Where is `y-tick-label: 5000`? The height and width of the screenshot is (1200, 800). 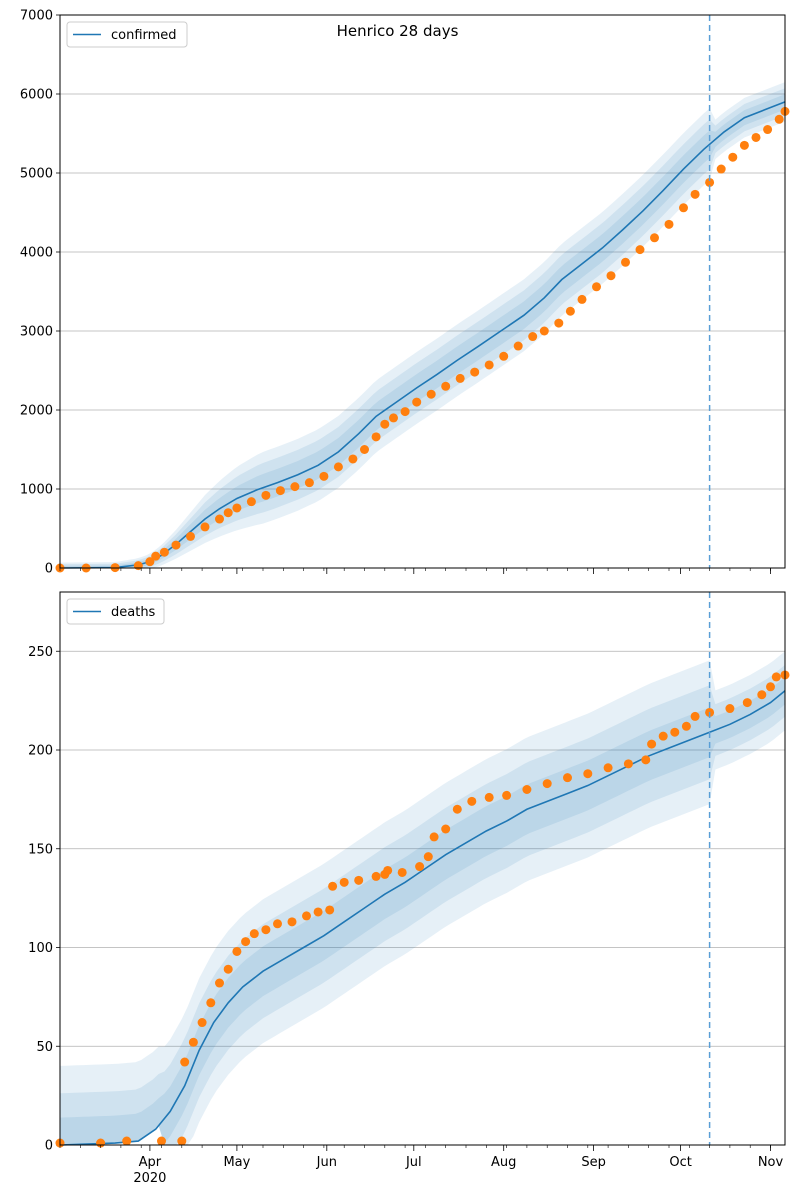 y-tick-label: 5000 is located at coordinates (36, 174).